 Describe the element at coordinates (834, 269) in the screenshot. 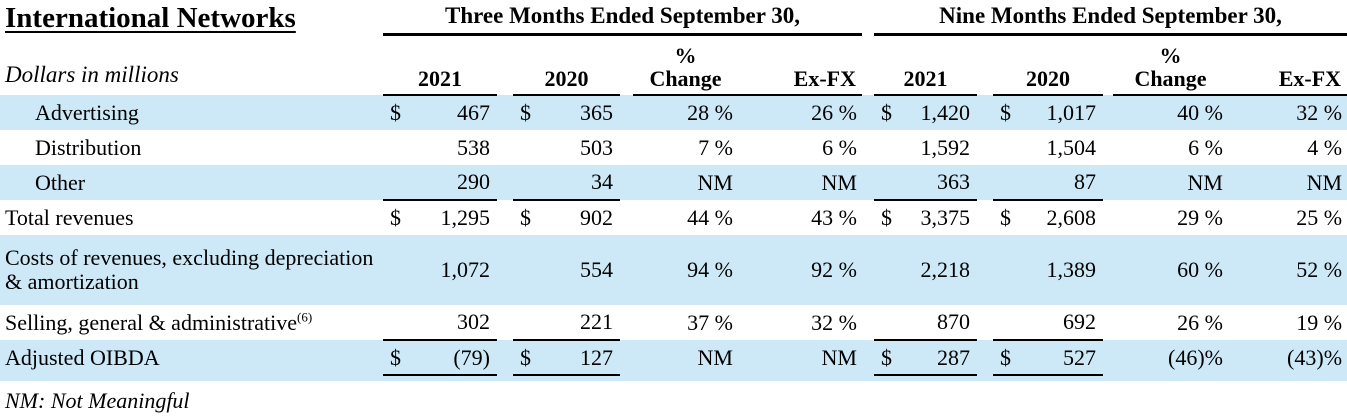

I see `cell-tm-ex-fx: 92 %` at that location.